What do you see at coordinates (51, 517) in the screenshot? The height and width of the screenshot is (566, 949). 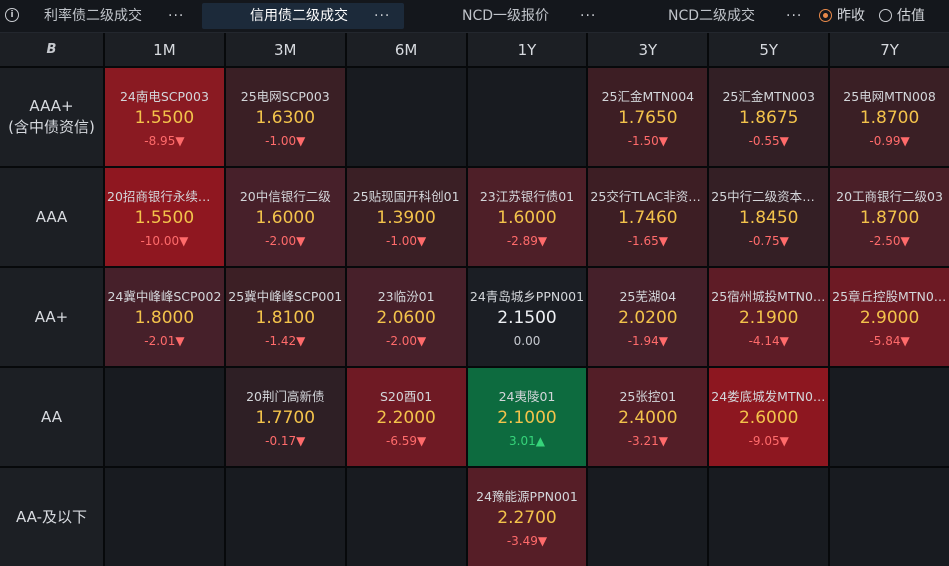 I see `row-label: AA-及以下` at bounding box center [51, 517].